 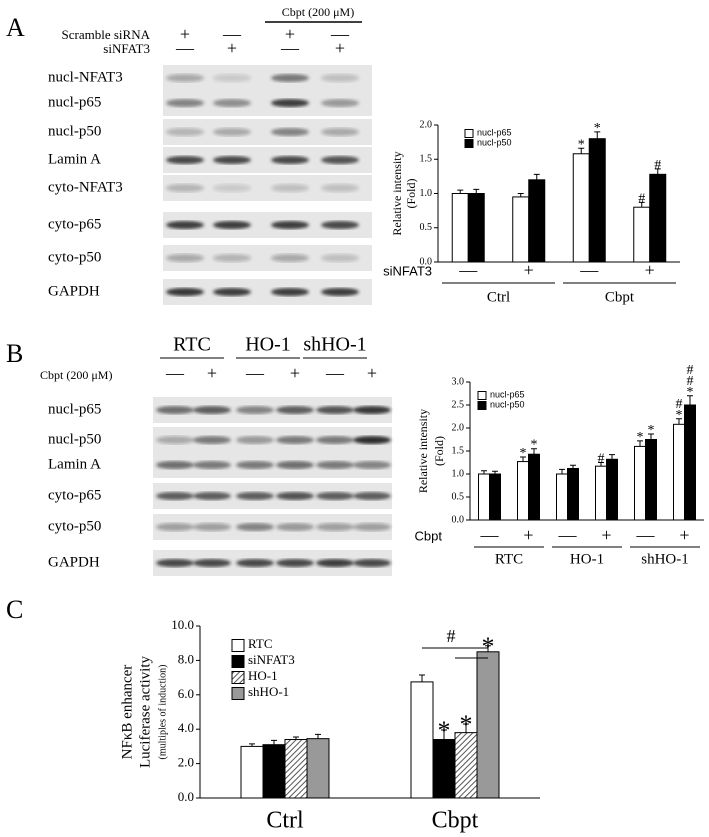 What do you see at coordinates (106, 34) in the screenshot?
I see `condition-label: Scramble siRNA` at bounding box center [106, 34].